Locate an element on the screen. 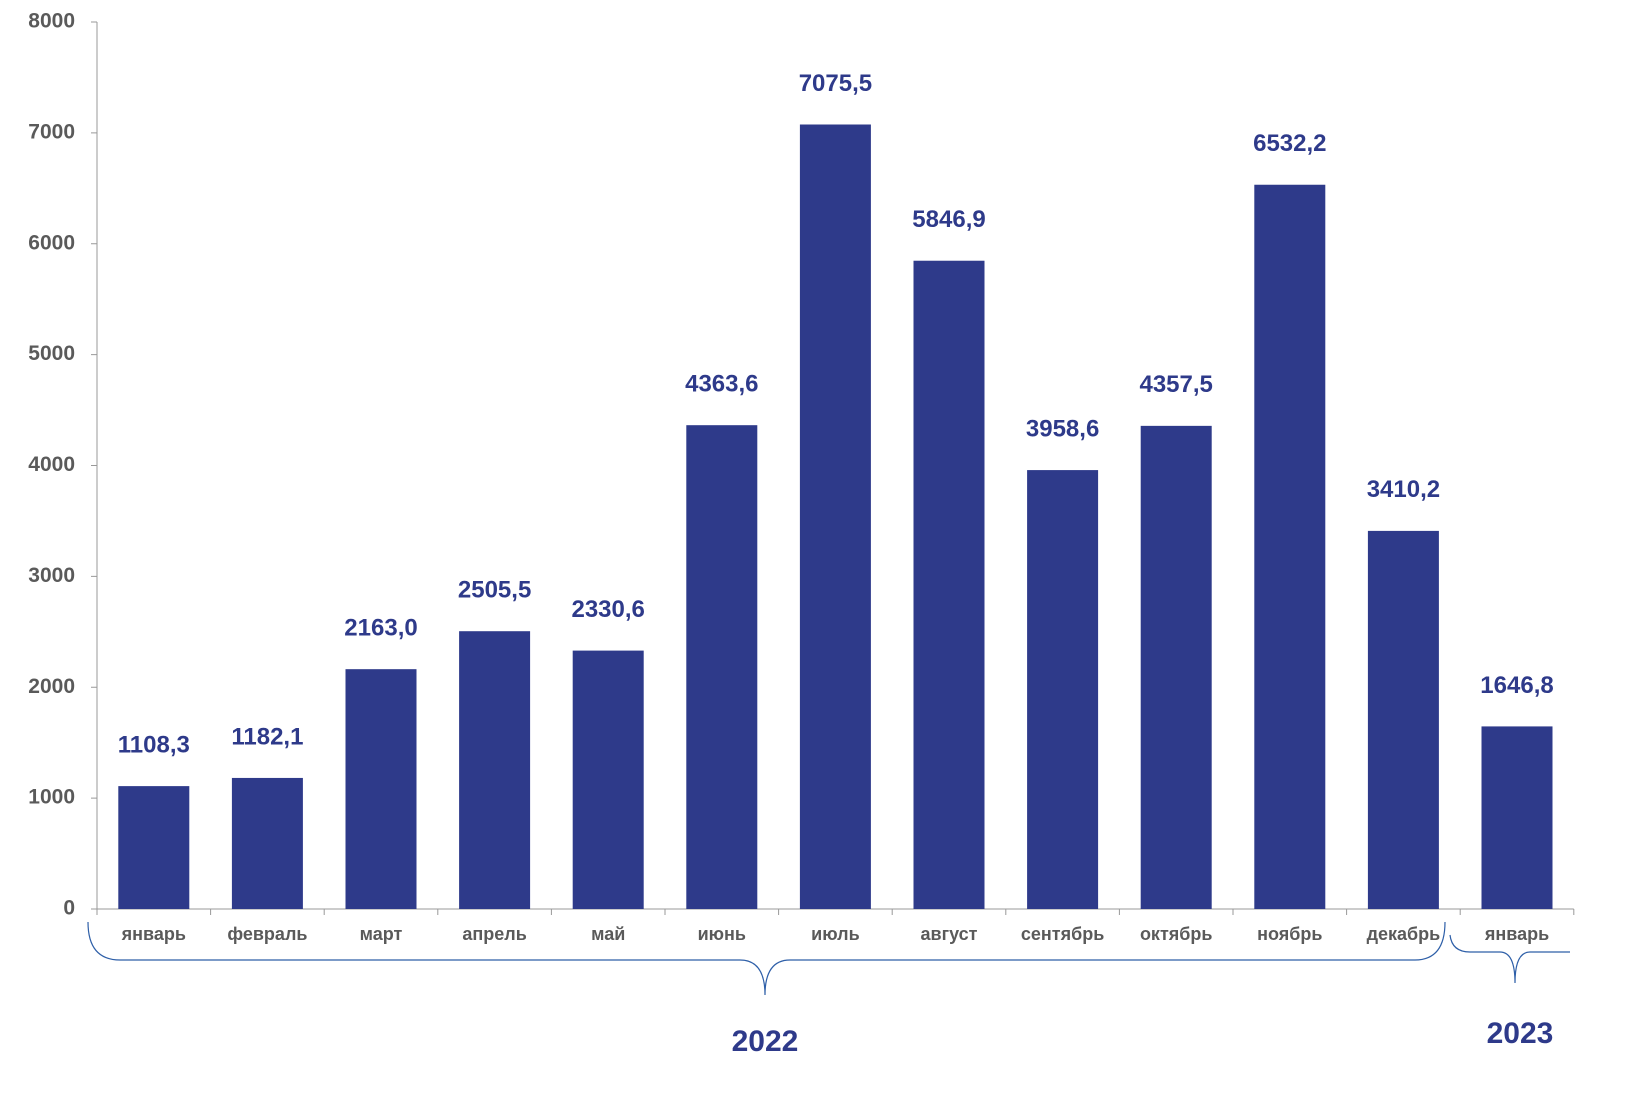  value-label: 1108,3 is located at coordinates (154, 744).